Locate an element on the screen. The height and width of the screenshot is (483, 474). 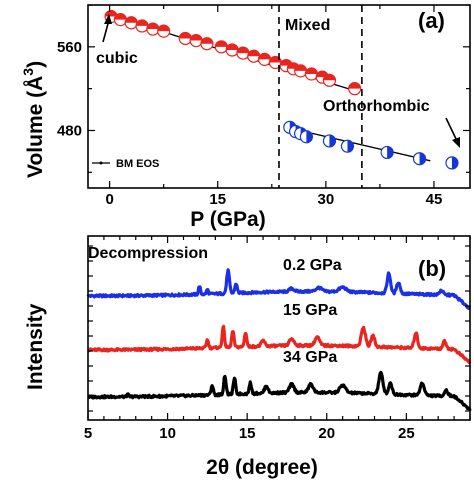
y-axis-title-close: ) is located at coordinates (35, 64).